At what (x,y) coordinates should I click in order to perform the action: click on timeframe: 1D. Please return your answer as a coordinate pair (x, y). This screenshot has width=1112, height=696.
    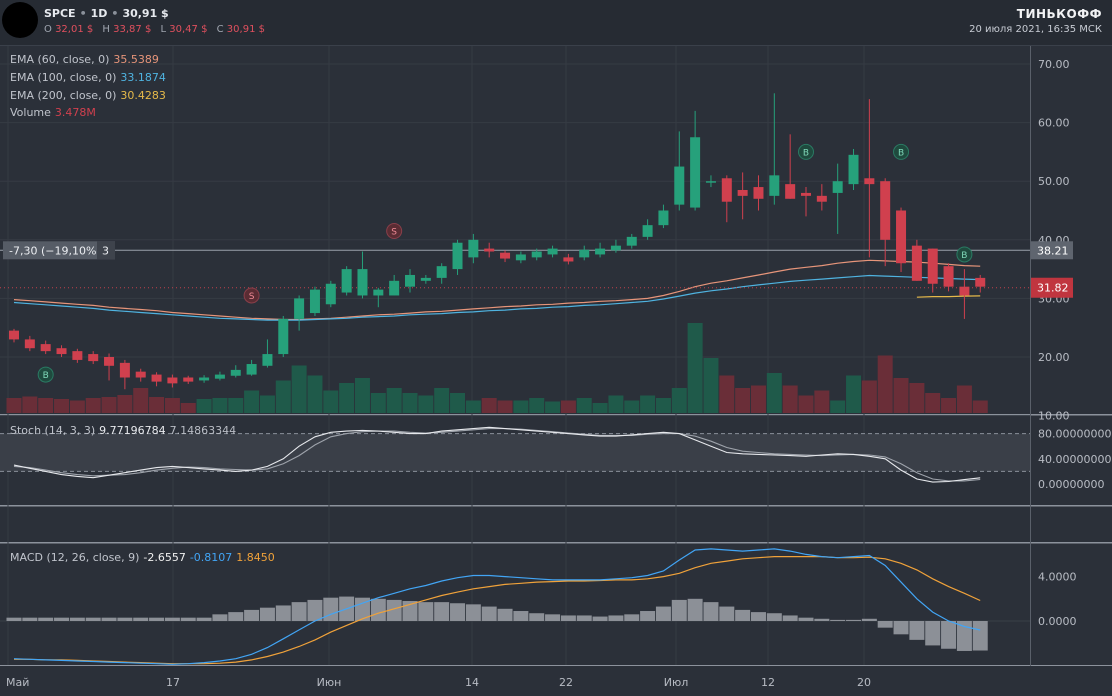
    Looking at the image, I should click on (99, 13).